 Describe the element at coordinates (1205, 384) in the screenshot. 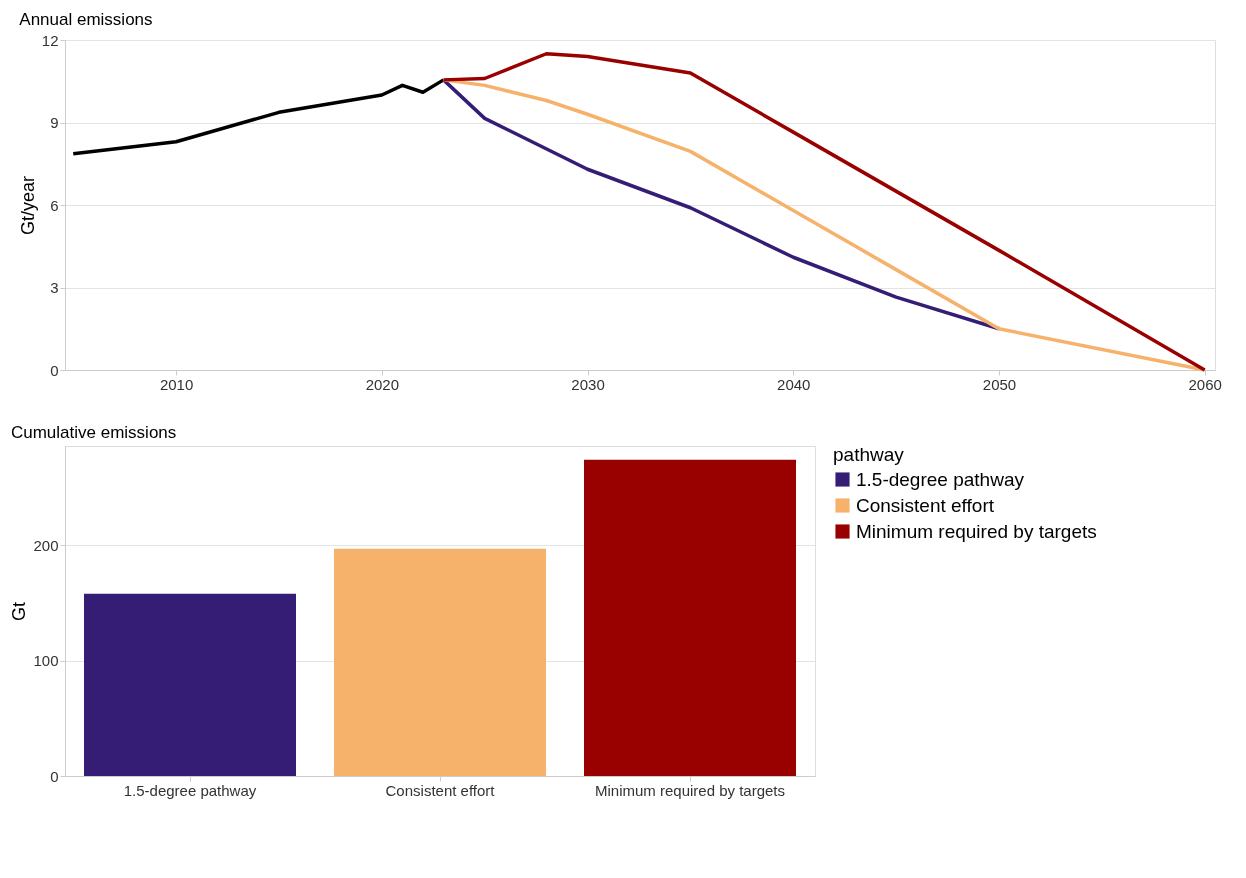

I see `x-tick-label: 2060` at that location.